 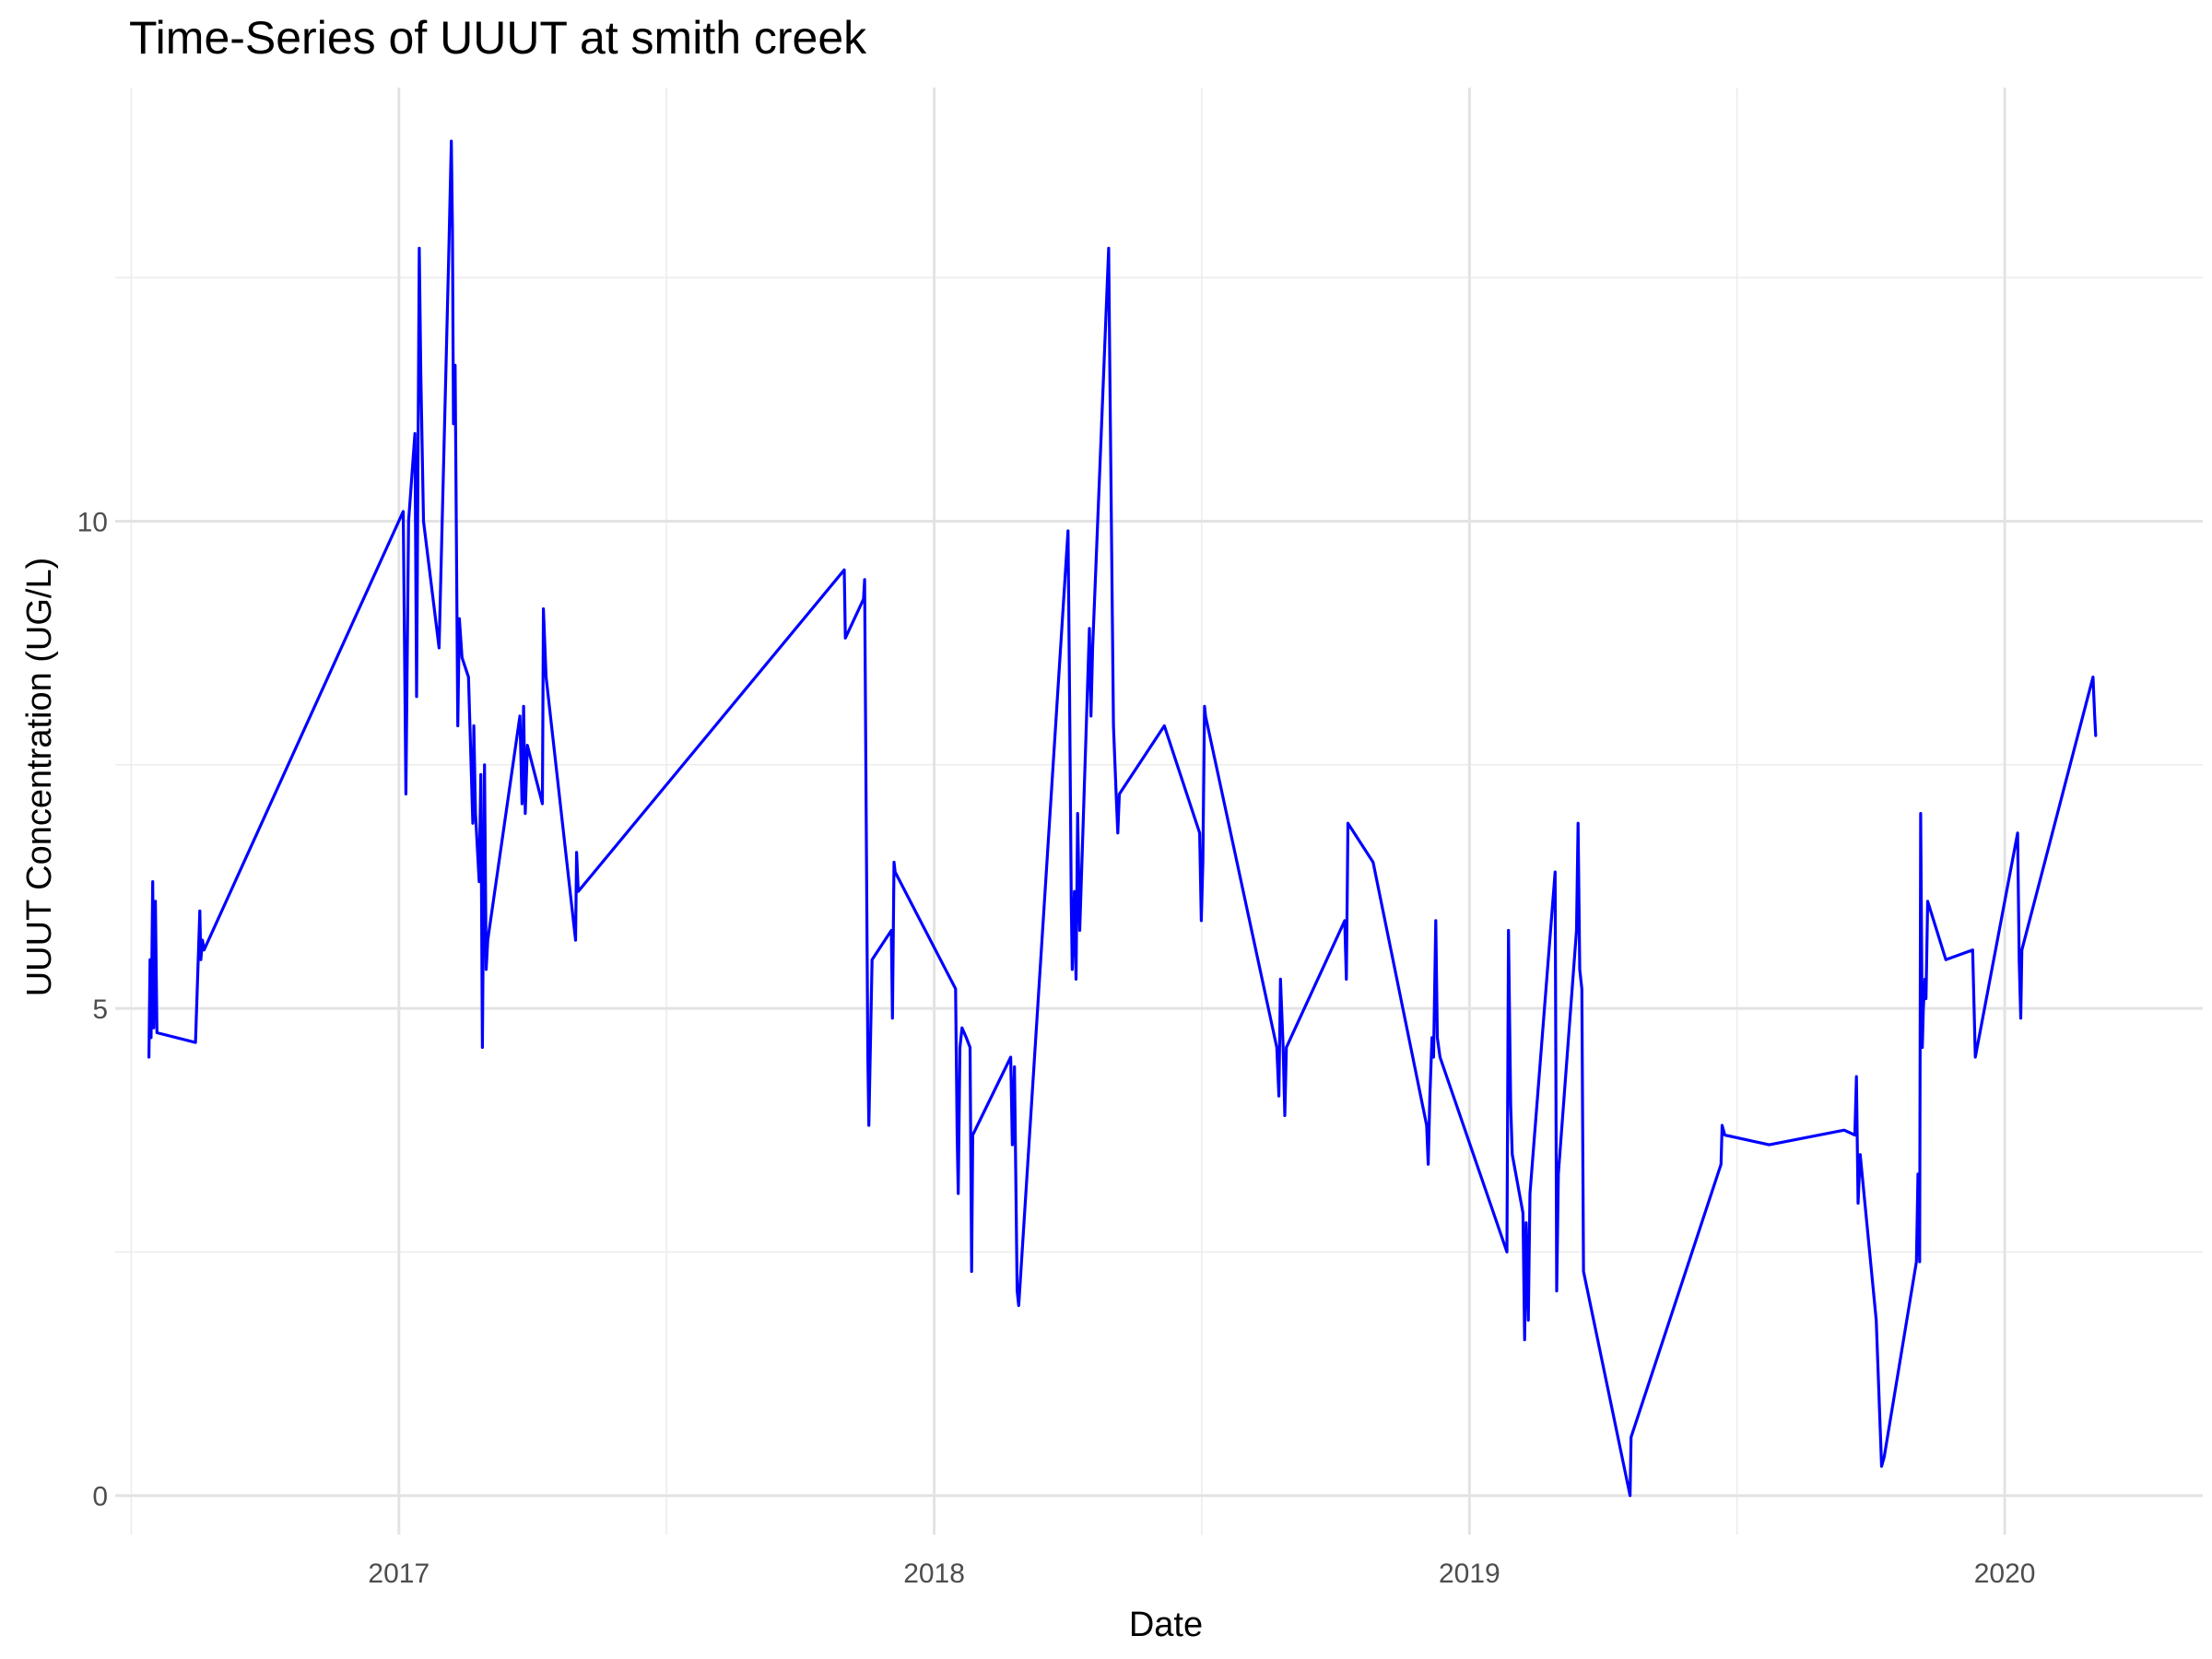 What do you see at coordinates (1201, 1574) in the screenshot?
I see `x-tick-labels: 2017 2018 2019 2020` at bounding box center [1201, 1574].